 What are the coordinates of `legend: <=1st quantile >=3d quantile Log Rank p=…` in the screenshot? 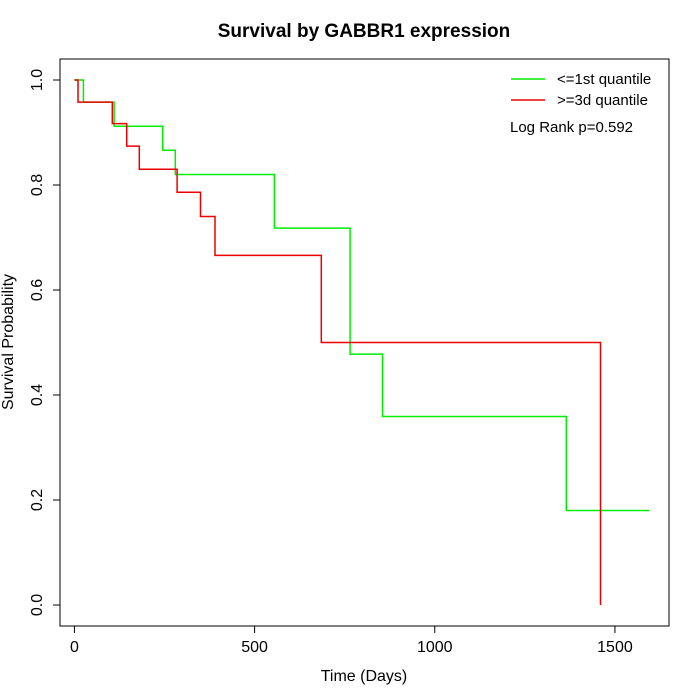 It's located at (580, 103).